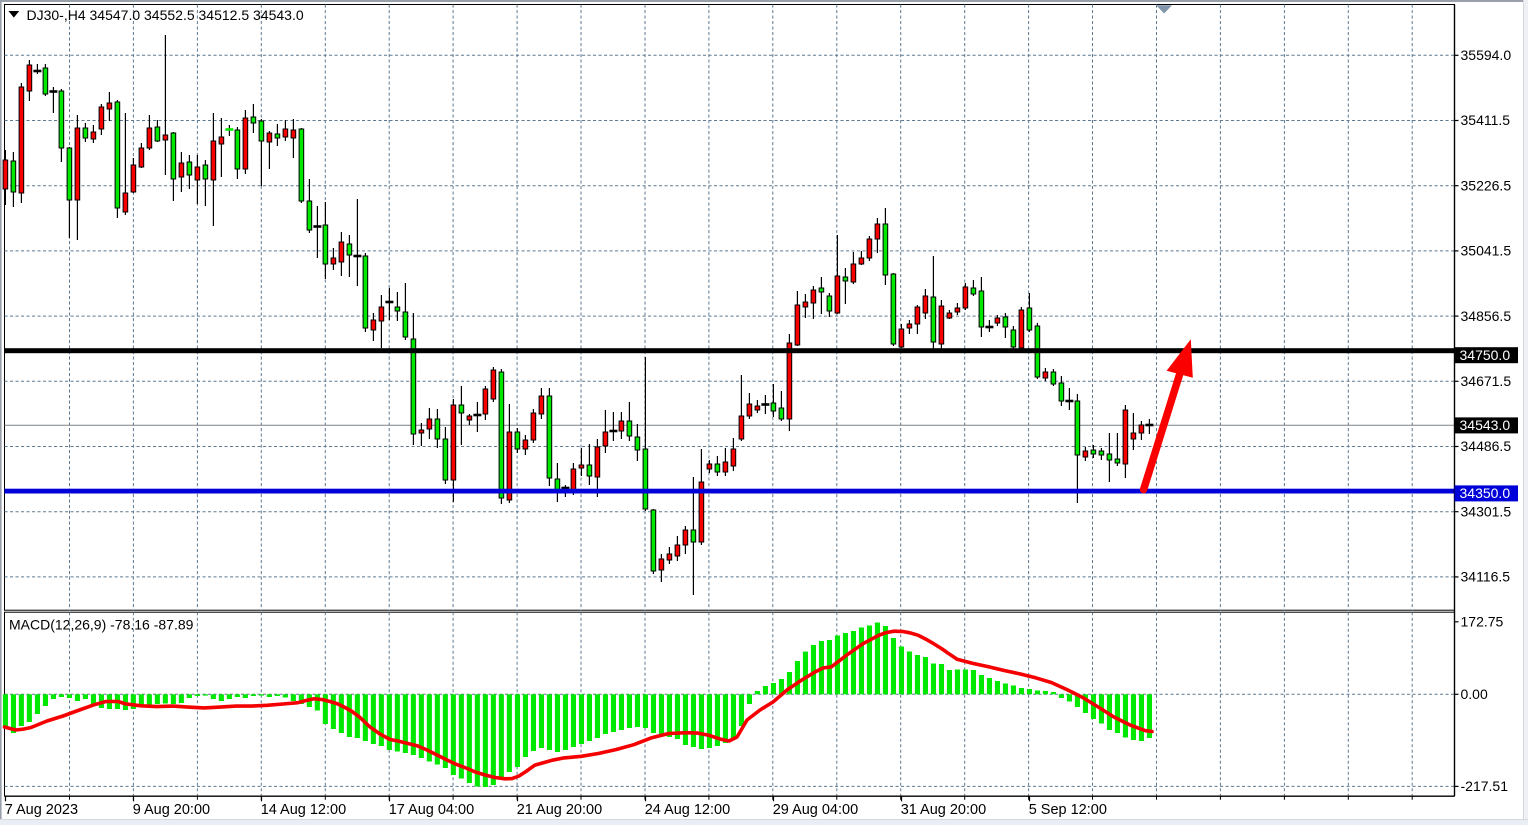  Describe the element at coordinates (1485, 786) in the screenshot. I see `svg-text: -217.51` at that location.